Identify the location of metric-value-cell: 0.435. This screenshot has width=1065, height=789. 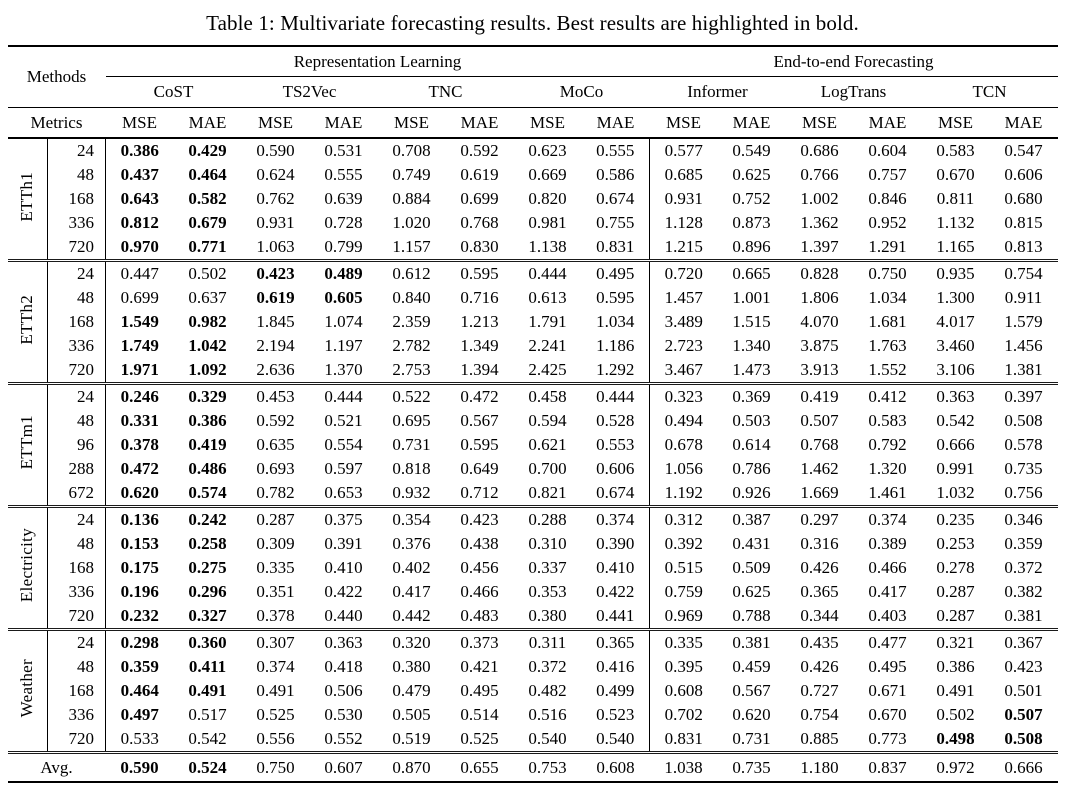
(819, 642).